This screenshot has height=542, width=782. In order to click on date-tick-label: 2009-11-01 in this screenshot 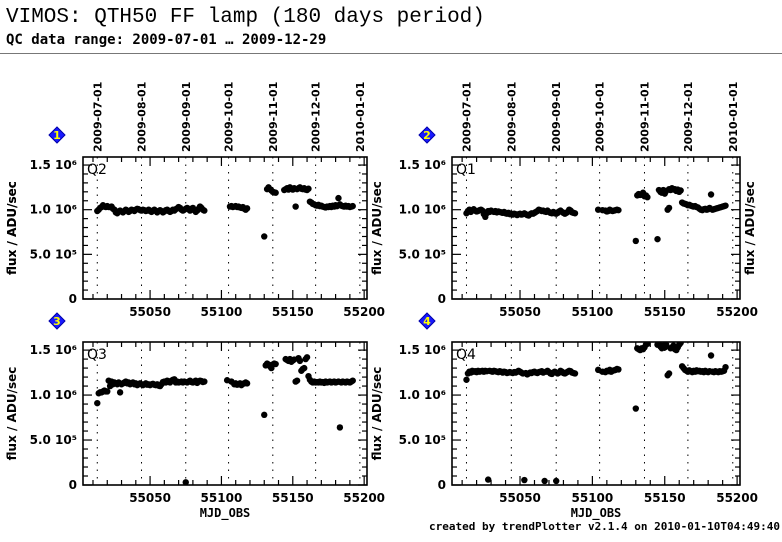, I will do `click(644, 117)`.